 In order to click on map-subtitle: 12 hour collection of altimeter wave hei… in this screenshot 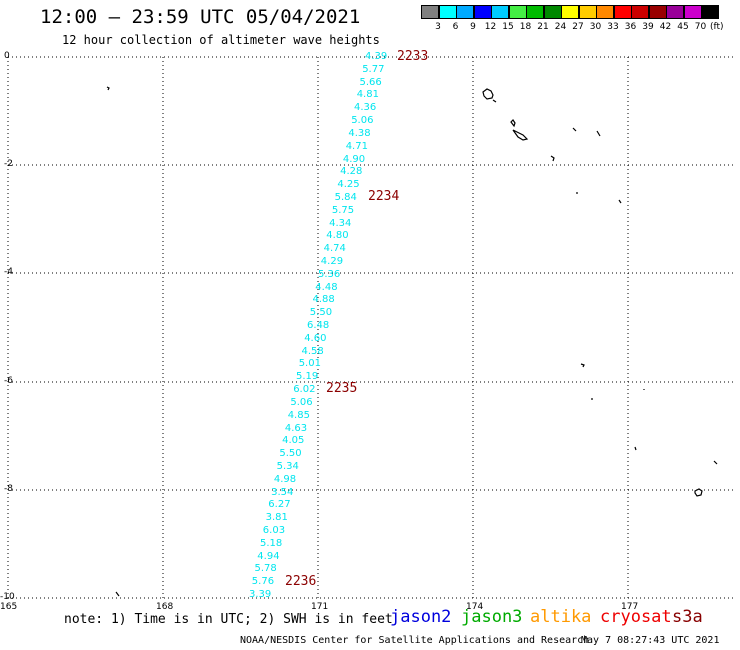, I will do `click(221, 40)`.